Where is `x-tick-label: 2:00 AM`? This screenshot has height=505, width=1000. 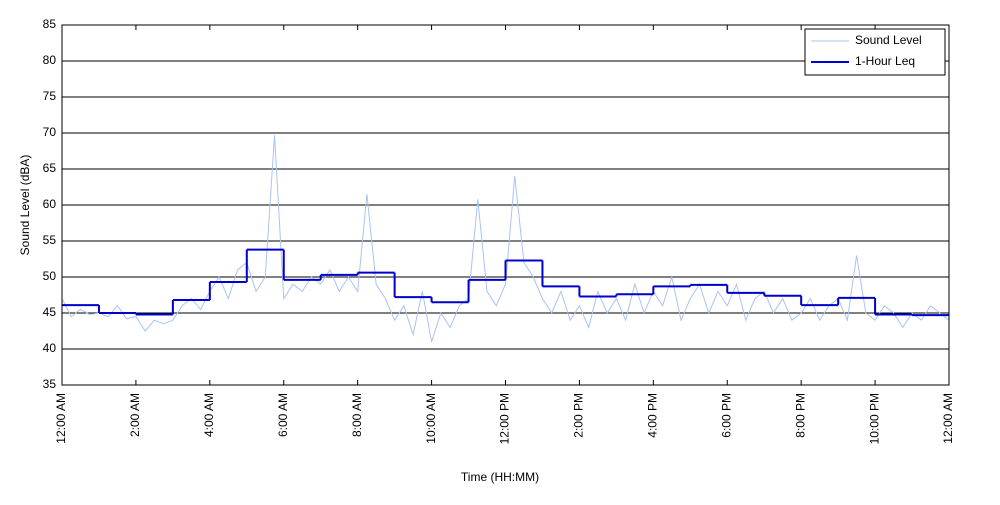 x-tick-label: 2:00 AM is located at coordinates (135, 415).